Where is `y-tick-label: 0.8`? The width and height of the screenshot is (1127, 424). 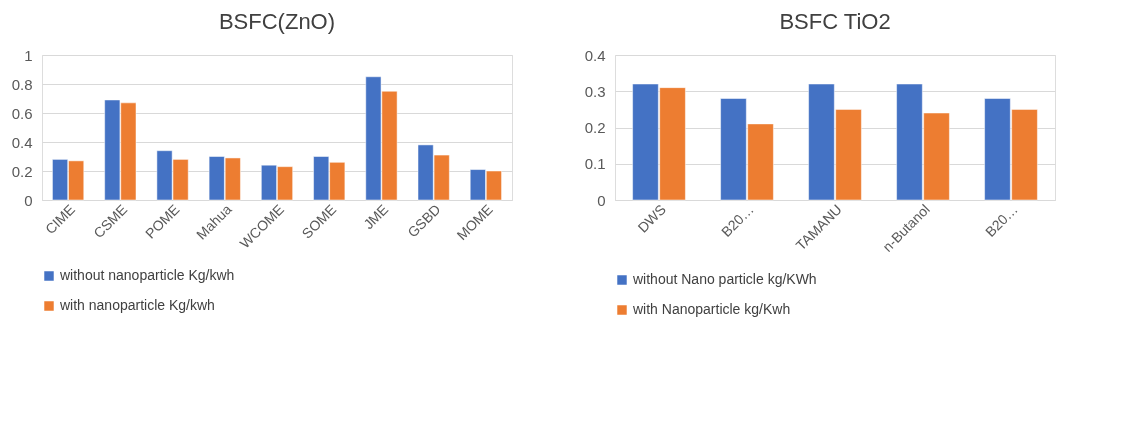
y-tick-label: 0.8 is located at coordinates (22, 84).